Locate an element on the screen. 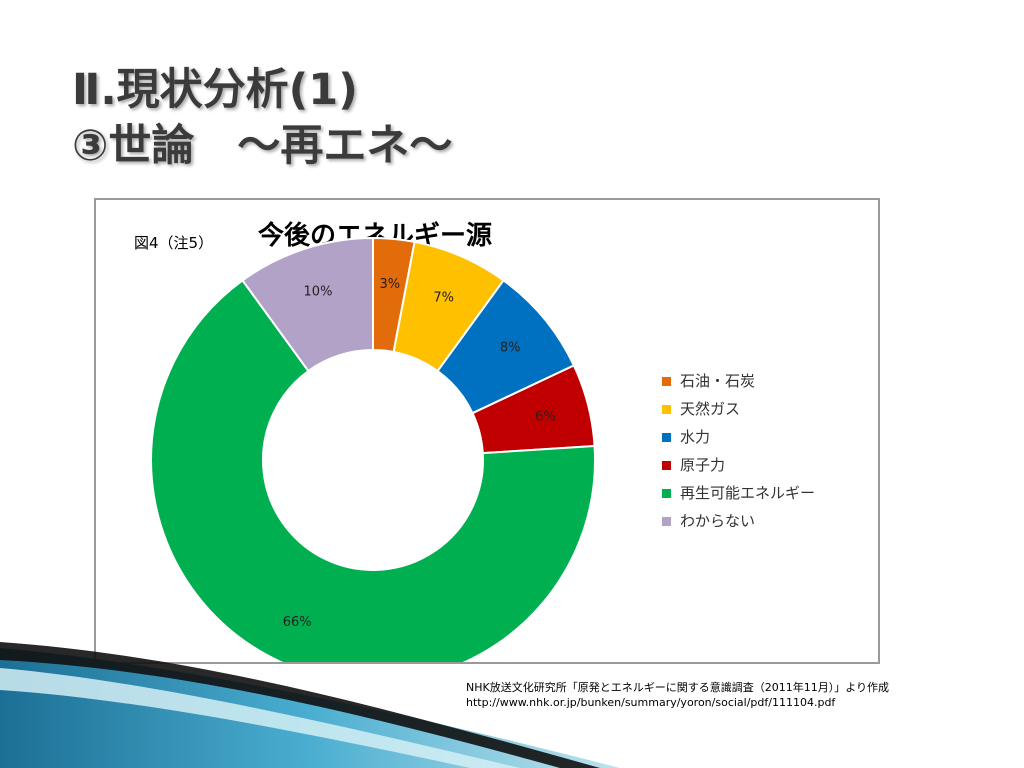 The height and width of the screenshot is (768, 1024). slide-title-line2: ③世論 ～再エネ～ is located at coordinates (262, 146).